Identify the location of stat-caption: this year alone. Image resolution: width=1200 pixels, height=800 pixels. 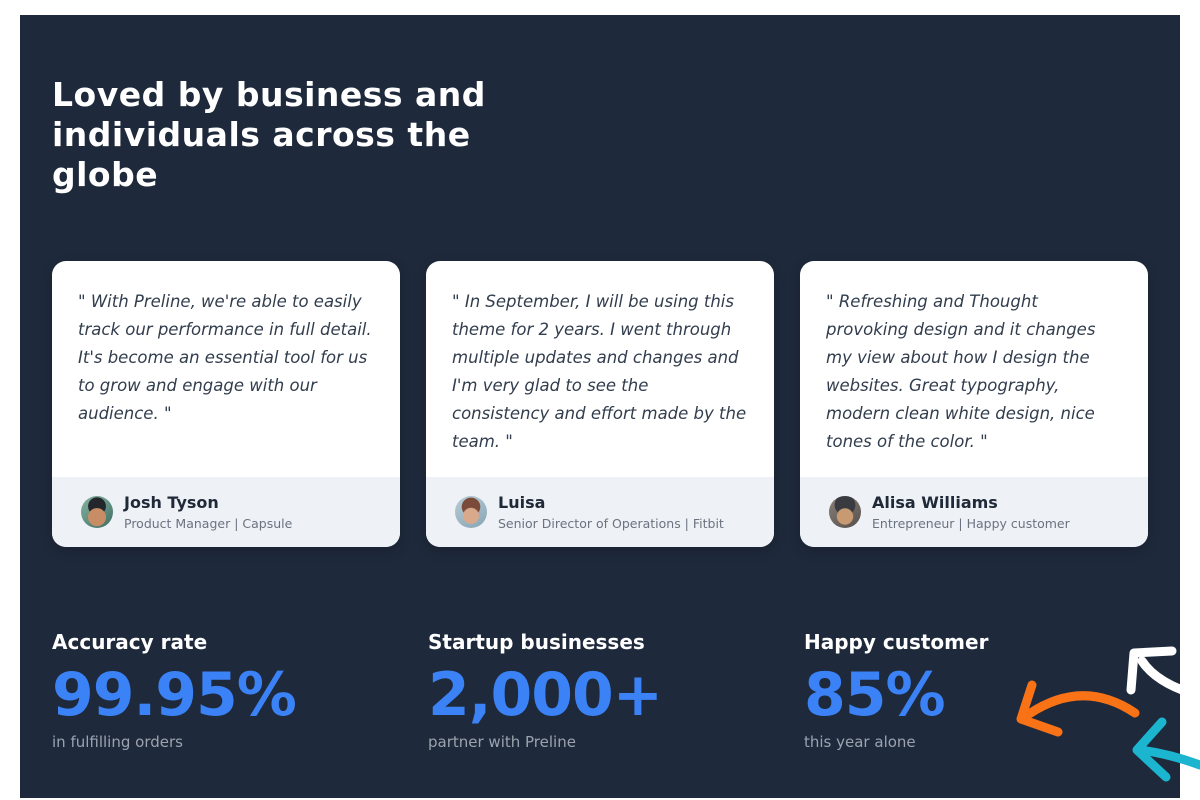
(860, 742).